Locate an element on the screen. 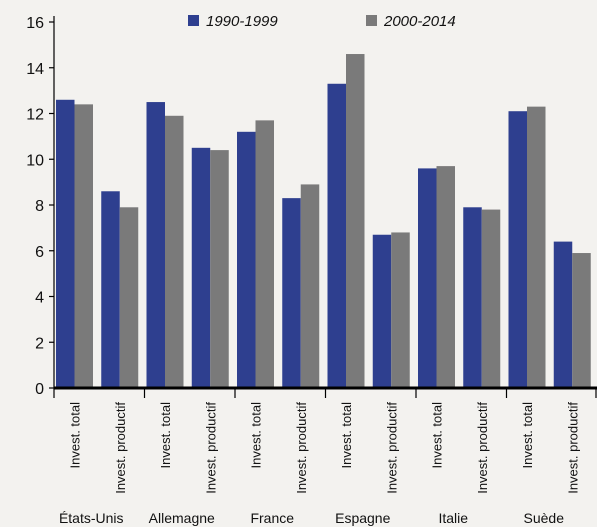  y-tick-label: 4 is located at coordinates (39, 298).